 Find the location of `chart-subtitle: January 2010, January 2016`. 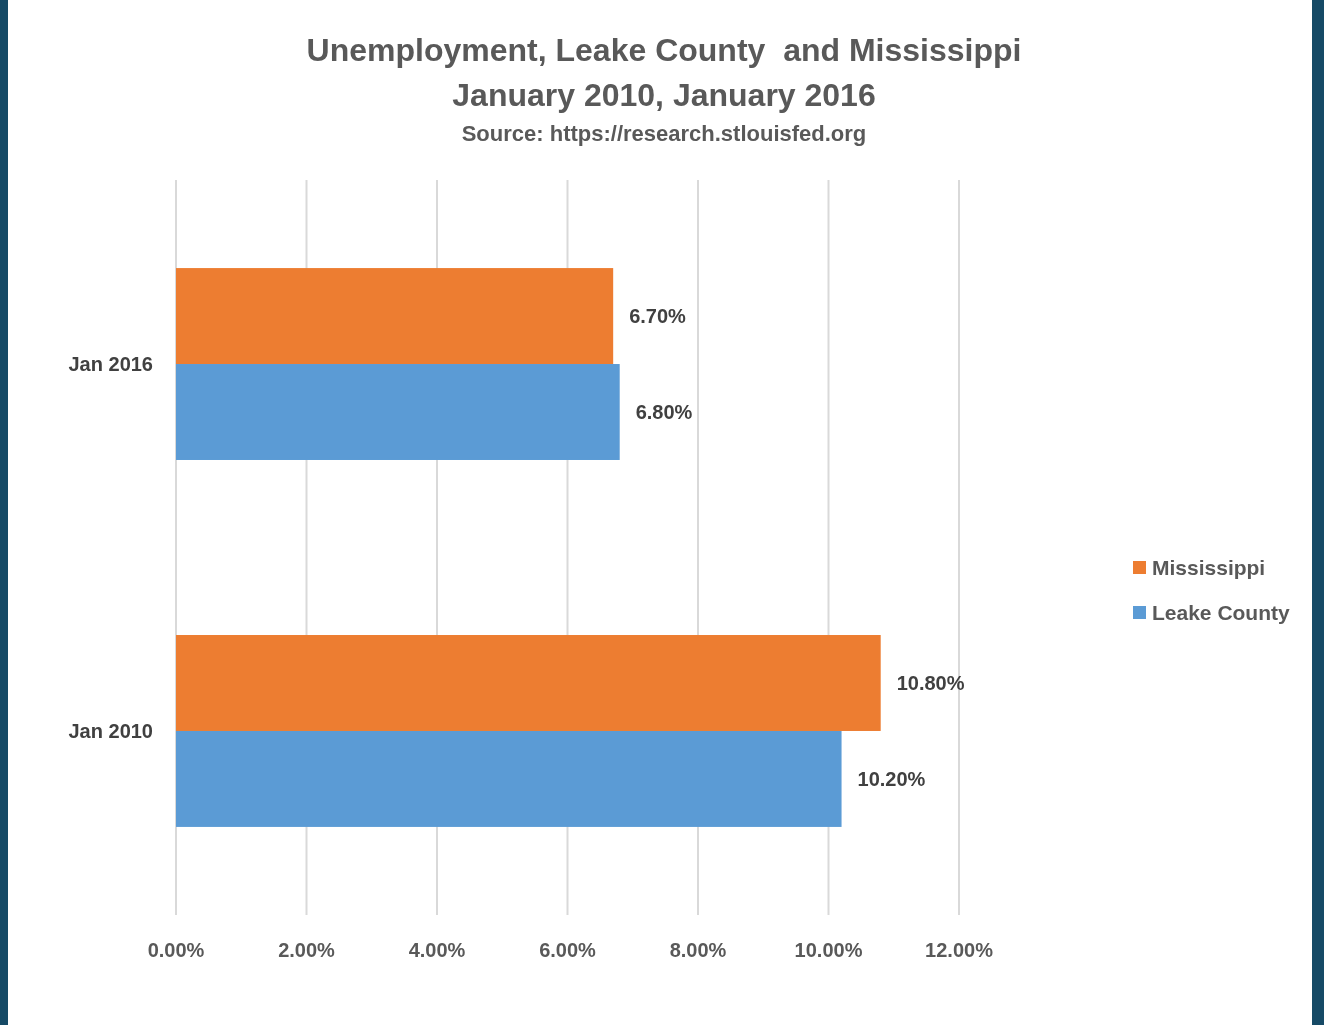

chart-subtitle: January 2010, January 2016 is located at coordinates (664, 95).